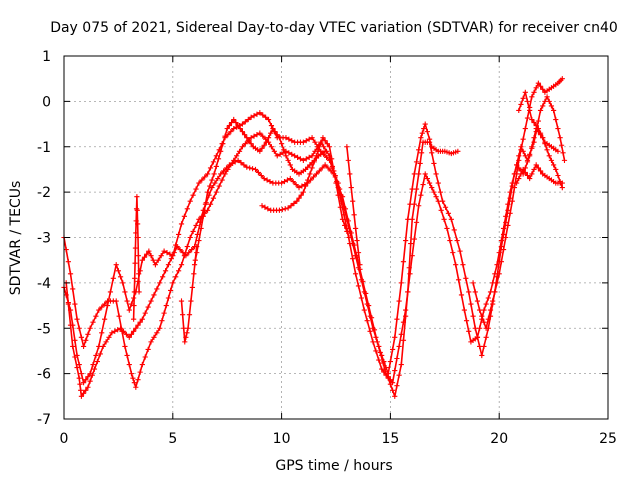 The height and width of the screenshot is (480, 640). I want to click on y-tick-label: -7, so click(44, 420).